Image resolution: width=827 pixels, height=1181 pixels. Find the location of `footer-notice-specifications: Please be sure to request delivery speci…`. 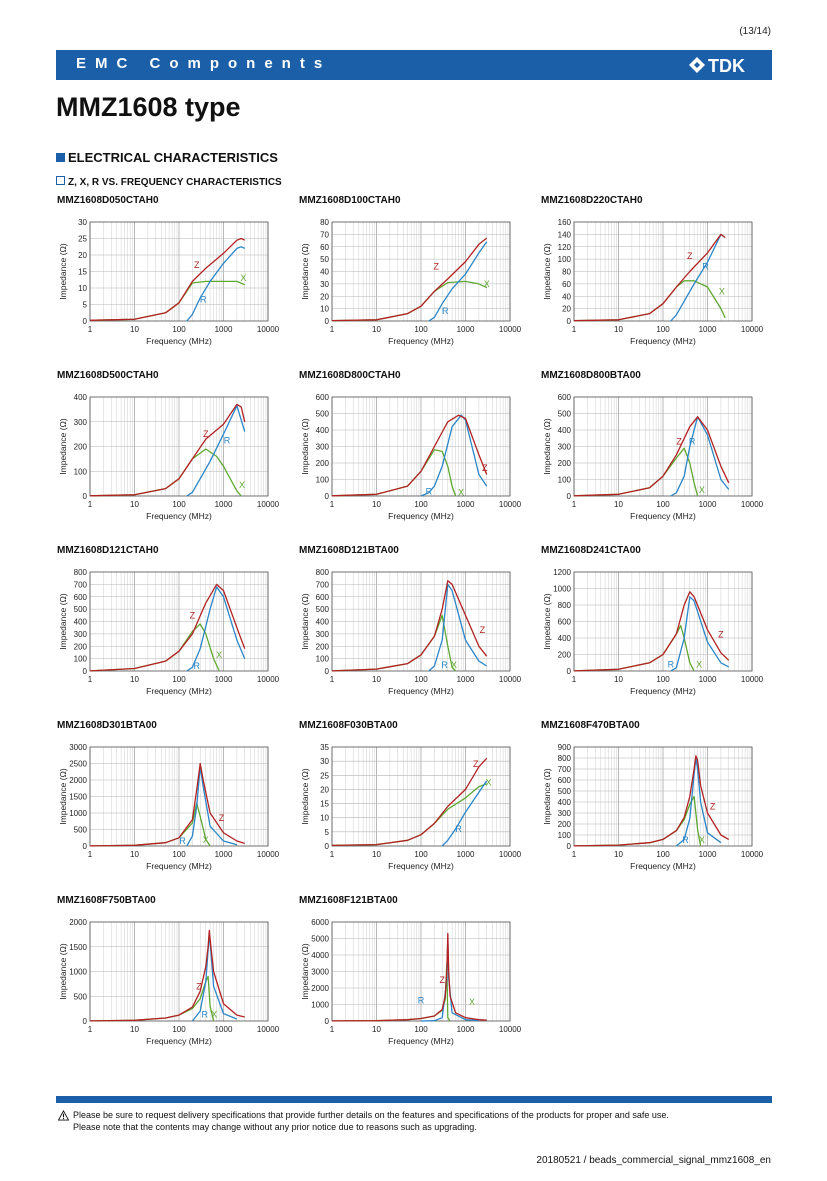

footer-notice-specifications: Please be sure to request delivery speci… is located at coordinates (371, 1115).